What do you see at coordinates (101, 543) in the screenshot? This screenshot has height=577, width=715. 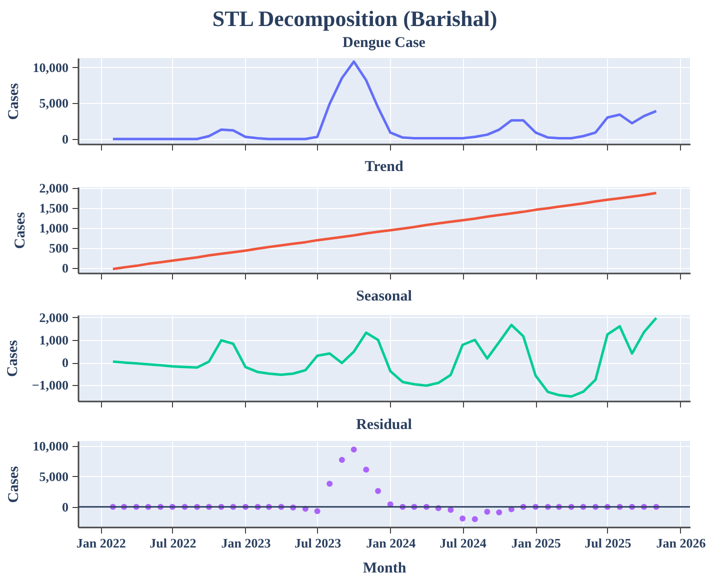 I see `x-tick-label: Jan 2022` at bounding box center [101, 543].